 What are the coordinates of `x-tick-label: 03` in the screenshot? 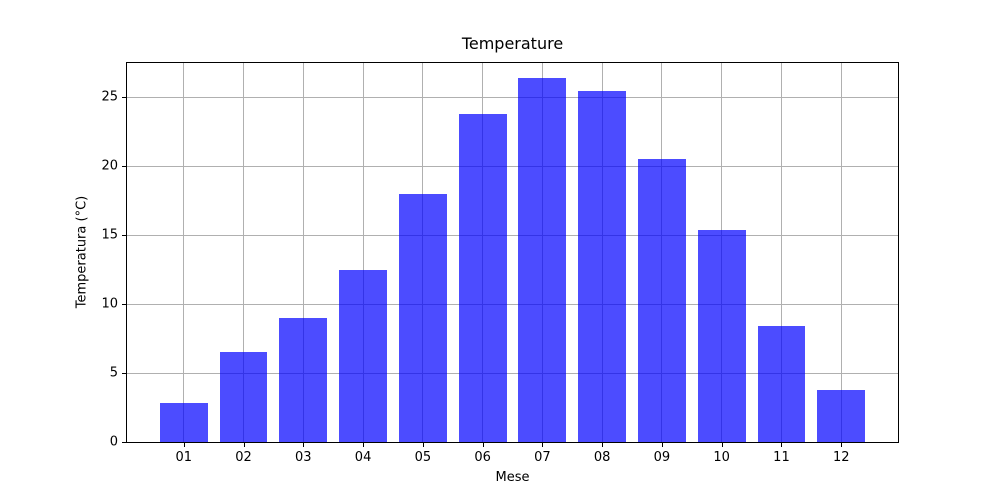 It's located at (303, 457).